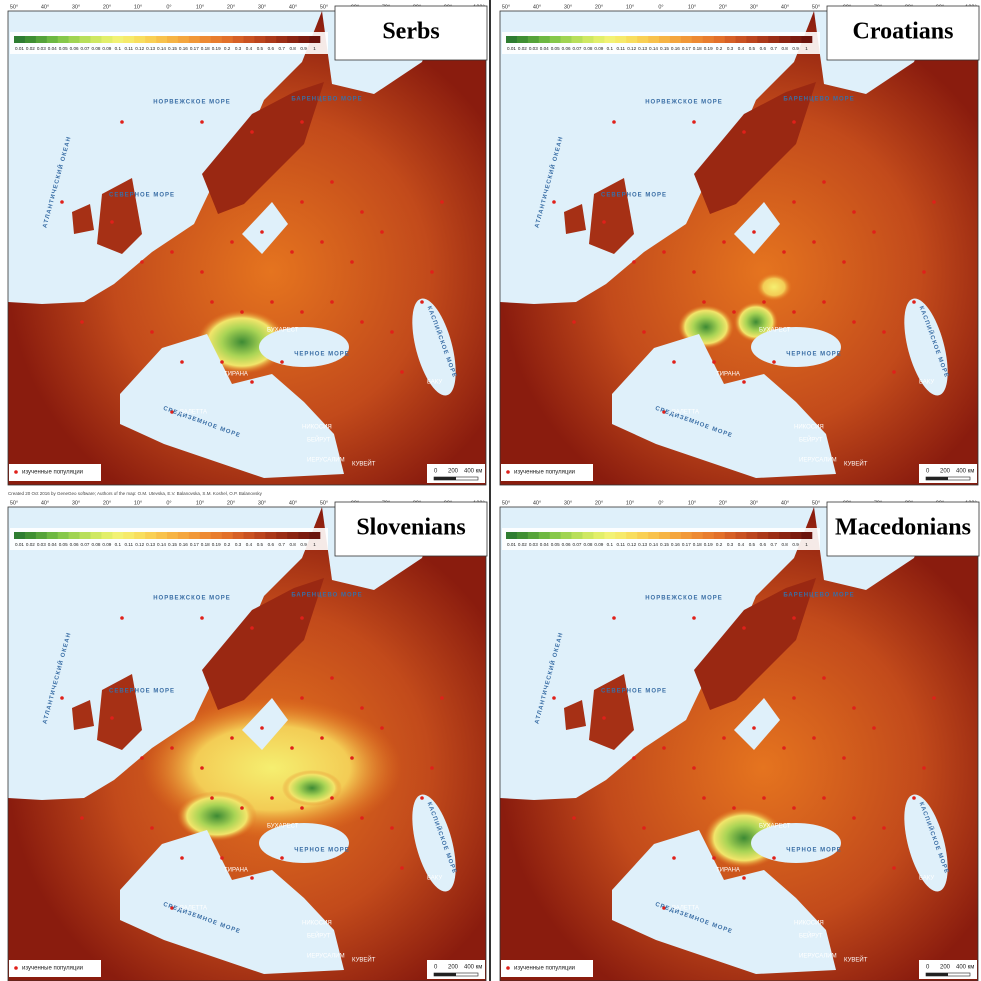 This screenshot has width=981, height=981. What do you see at coordinates (52, 969) in the screenshot?
I see `legend-label: изученные популяции` at bounding box center [52, 969].